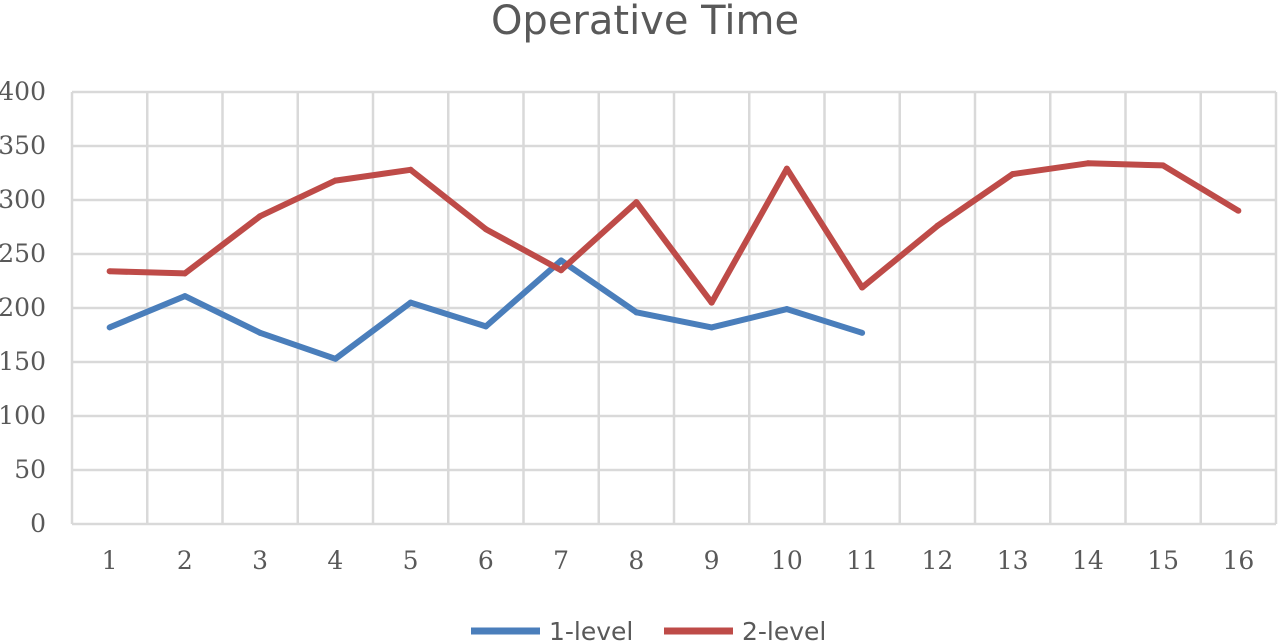 The width and height of the screenshot is (1280, 642). What do you see at coordinates (260, 560) in the screenshot?
I see `x-tick-label: 3` at bounding box center [260, 560].